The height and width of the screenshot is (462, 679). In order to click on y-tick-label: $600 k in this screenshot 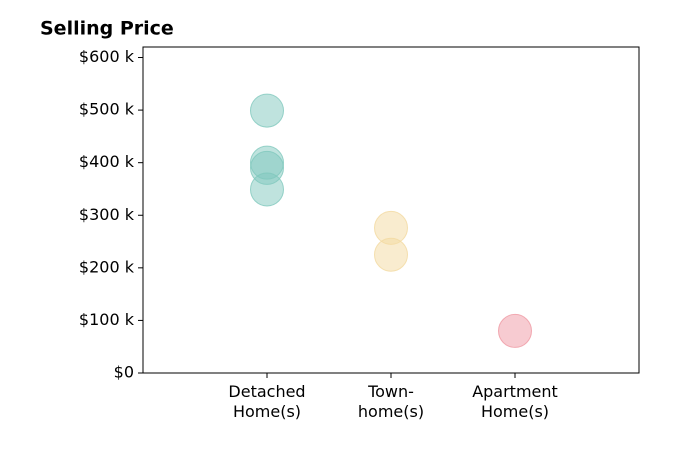, I will do `click(107, 56)`.